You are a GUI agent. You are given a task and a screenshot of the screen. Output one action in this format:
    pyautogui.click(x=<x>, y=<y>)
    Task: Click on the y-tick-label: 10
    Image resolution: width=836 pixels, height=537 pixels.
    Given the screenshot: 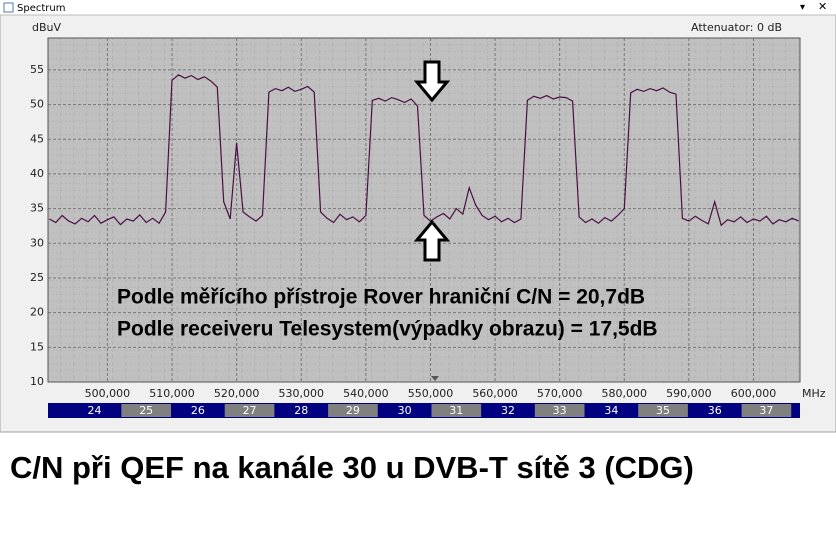 What is the action you would take?
    pyautogui.click(x=37, y=381)
    